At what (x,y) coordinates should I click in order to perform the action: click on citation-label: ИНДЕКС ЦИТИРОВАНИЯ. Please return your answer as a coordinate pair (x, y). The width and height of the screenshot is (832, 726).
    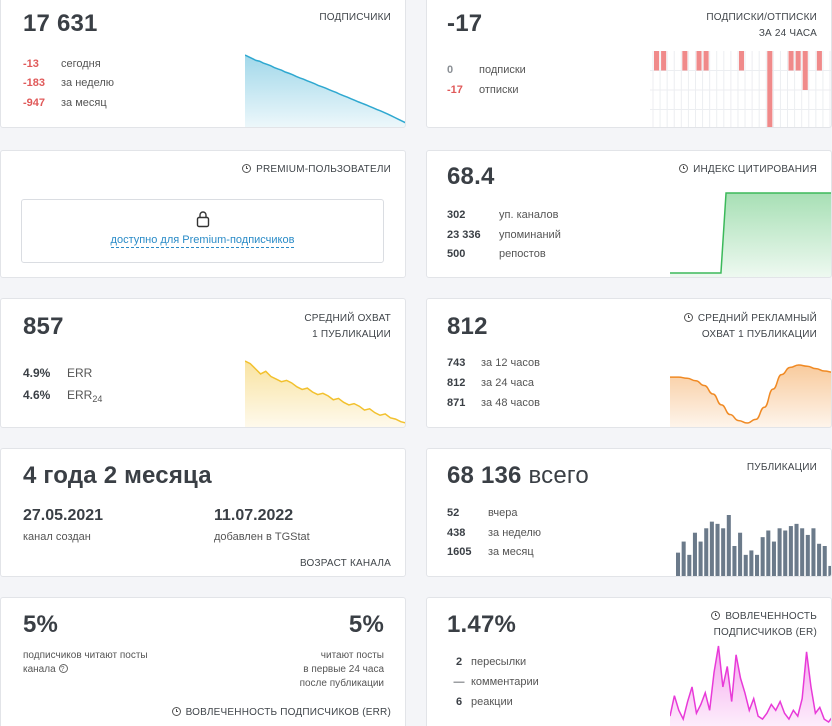
    Looking at the image, I should click on (748, 170).